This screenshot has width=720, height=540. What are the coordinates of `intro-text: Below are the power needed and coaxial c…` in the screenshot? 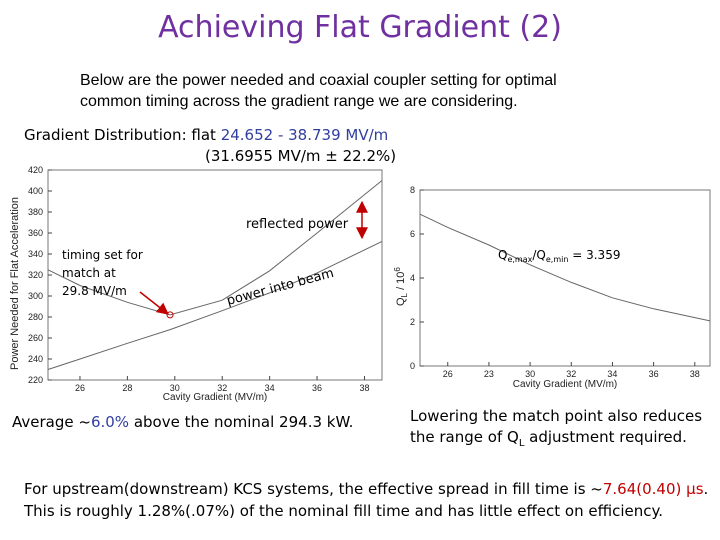 It's located at (318, 91).